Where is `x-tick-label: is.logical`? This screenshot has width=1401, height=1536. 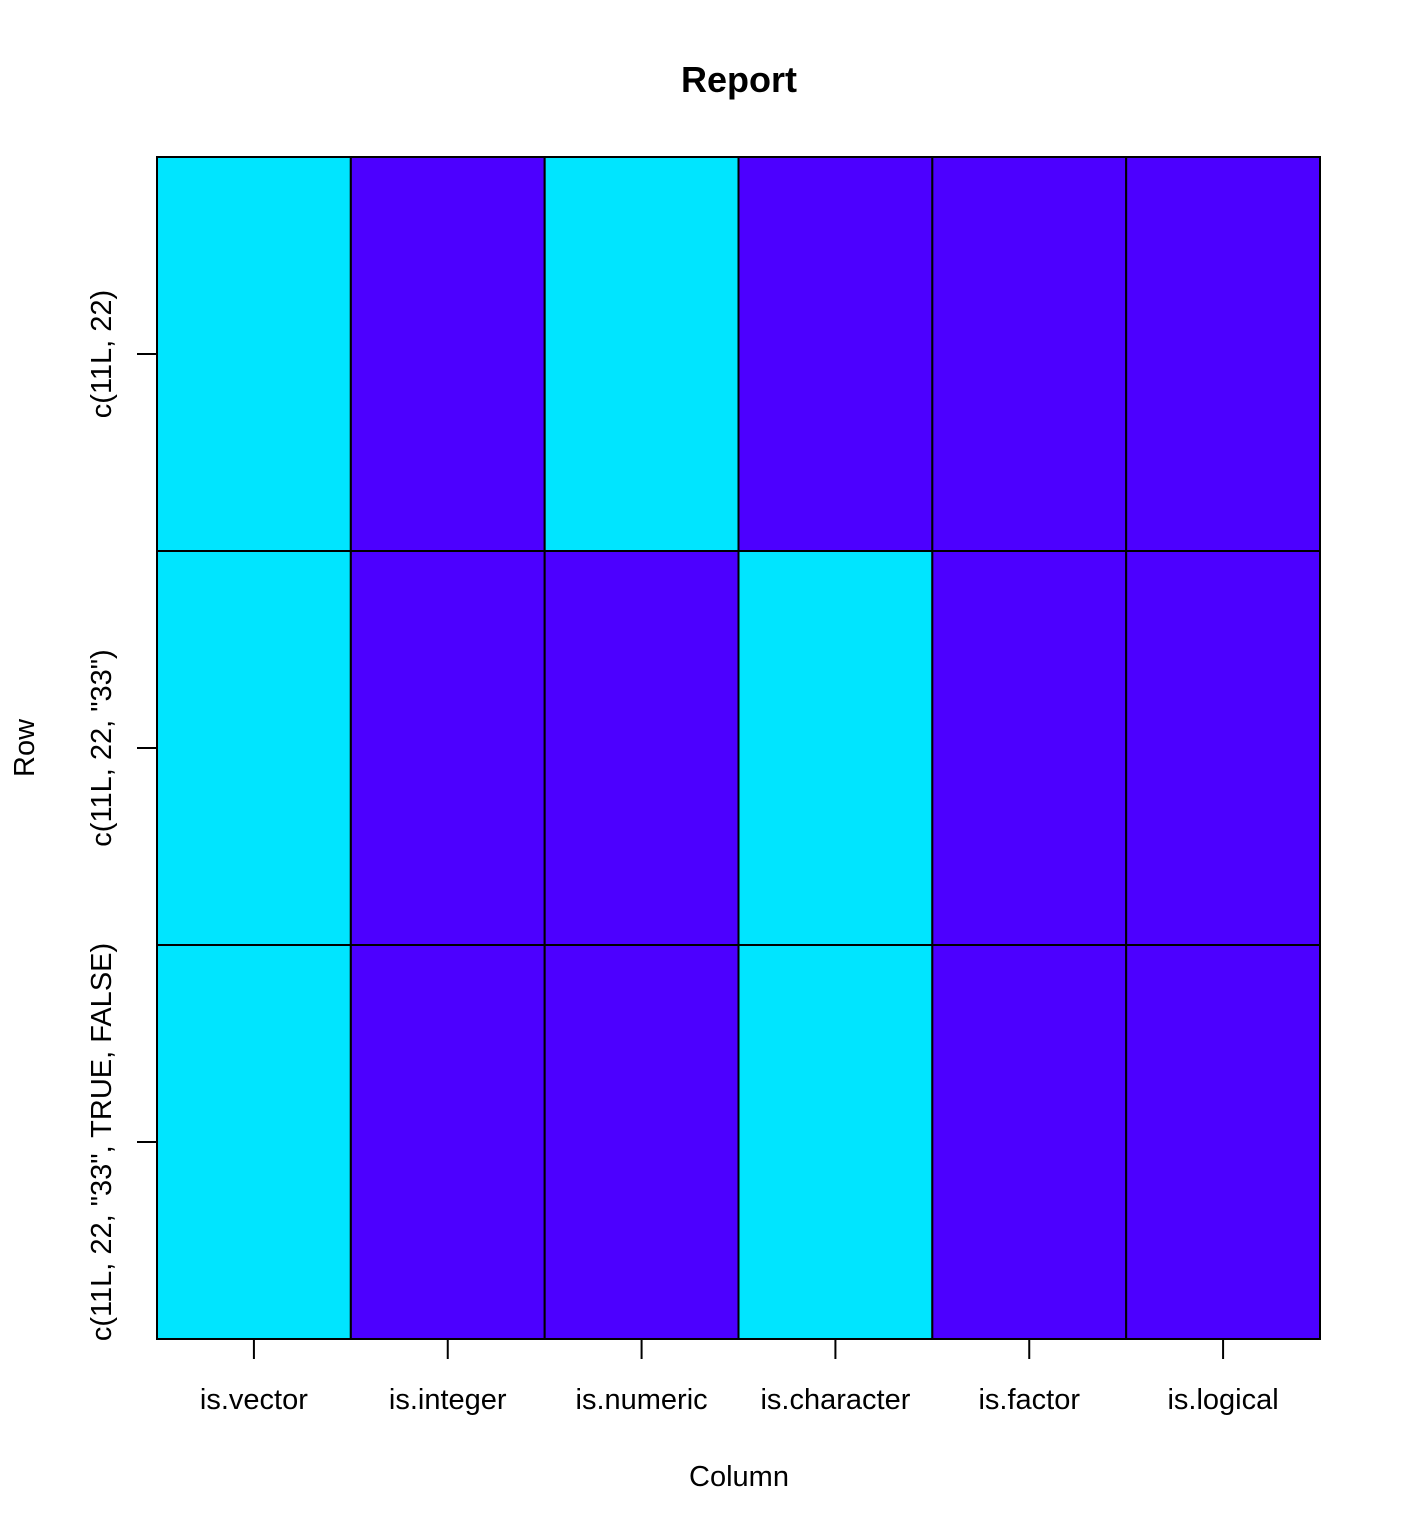 x-tick-label: is.logical is located at coordinates (1222, 1400).